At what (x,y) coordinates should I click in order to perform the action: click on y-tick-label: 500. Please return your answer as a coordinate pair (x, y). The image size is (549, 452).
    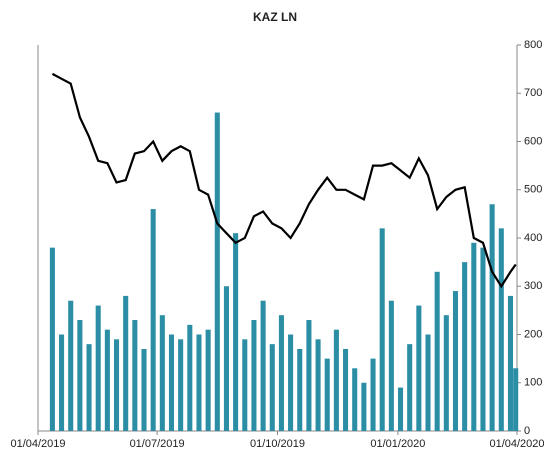
    Looking at the image, I should click on (533, 190).